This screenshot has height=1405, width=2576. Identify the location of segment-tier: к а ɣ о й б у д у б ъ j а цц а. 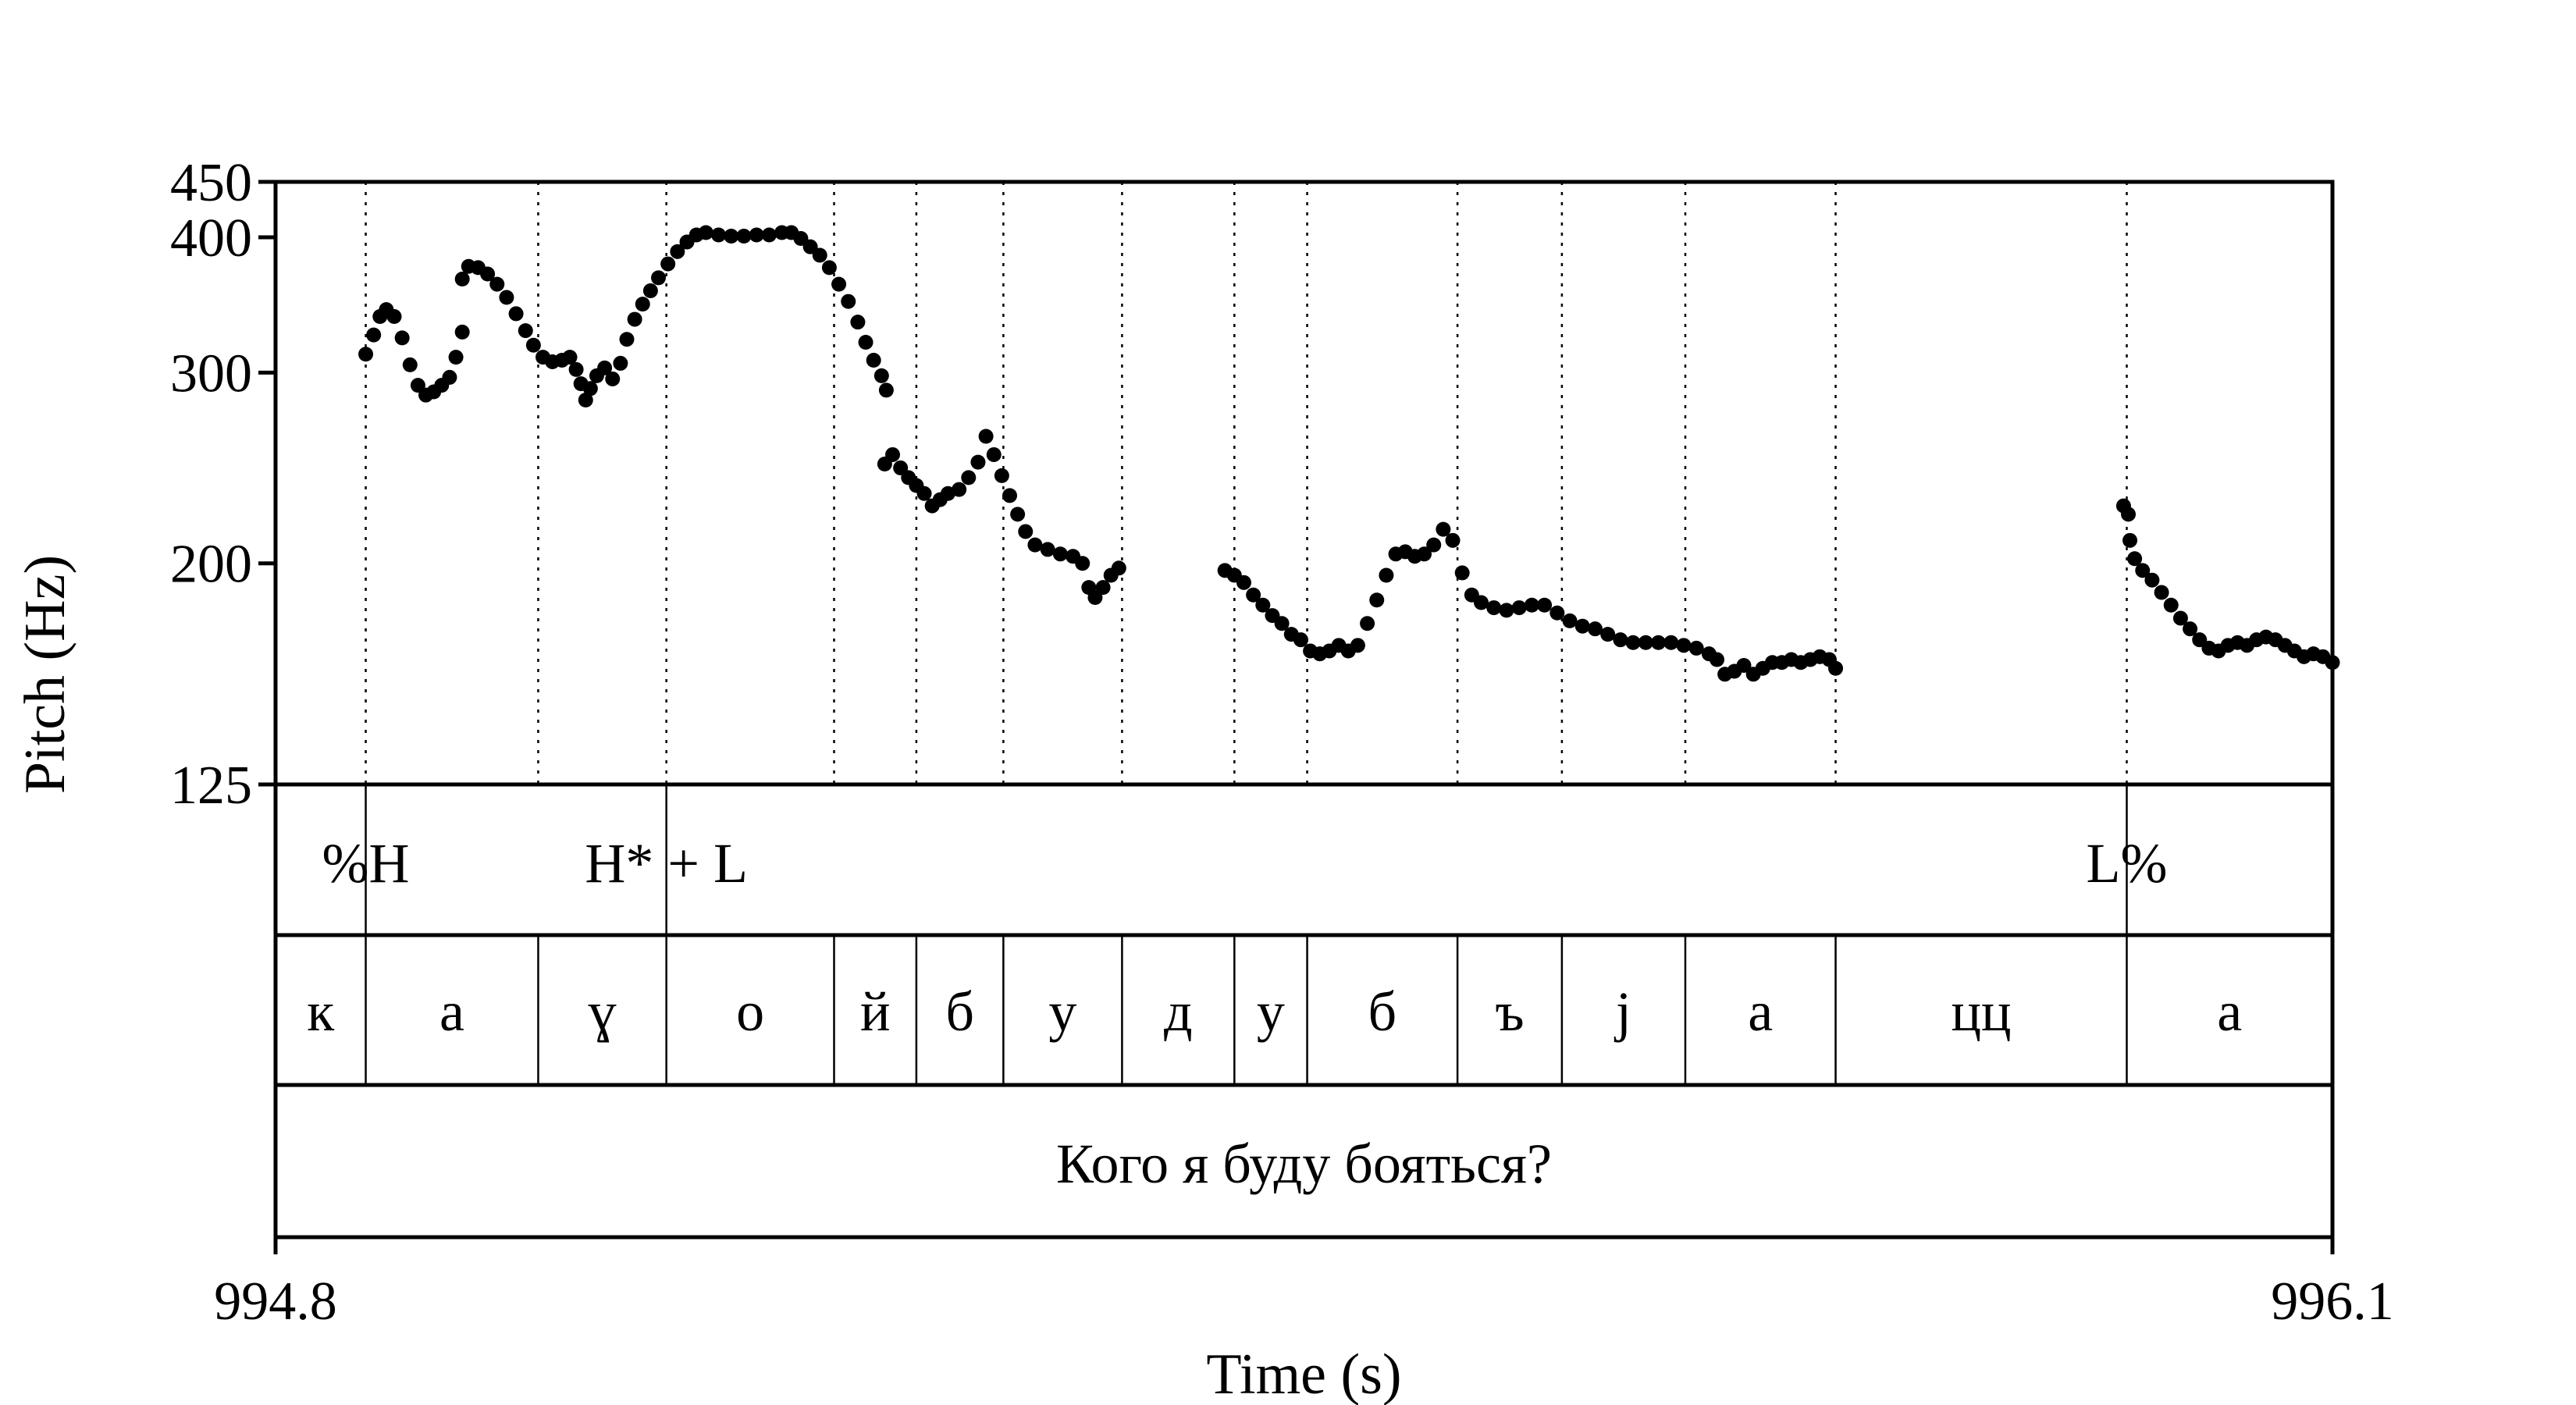
(1274, 1012).